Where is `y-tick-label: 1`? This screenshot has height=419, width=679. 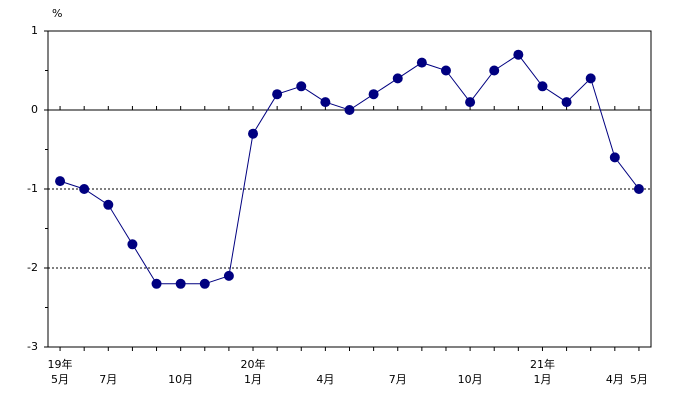 y-tick-label: 1 is located at coordinates (34, 30).